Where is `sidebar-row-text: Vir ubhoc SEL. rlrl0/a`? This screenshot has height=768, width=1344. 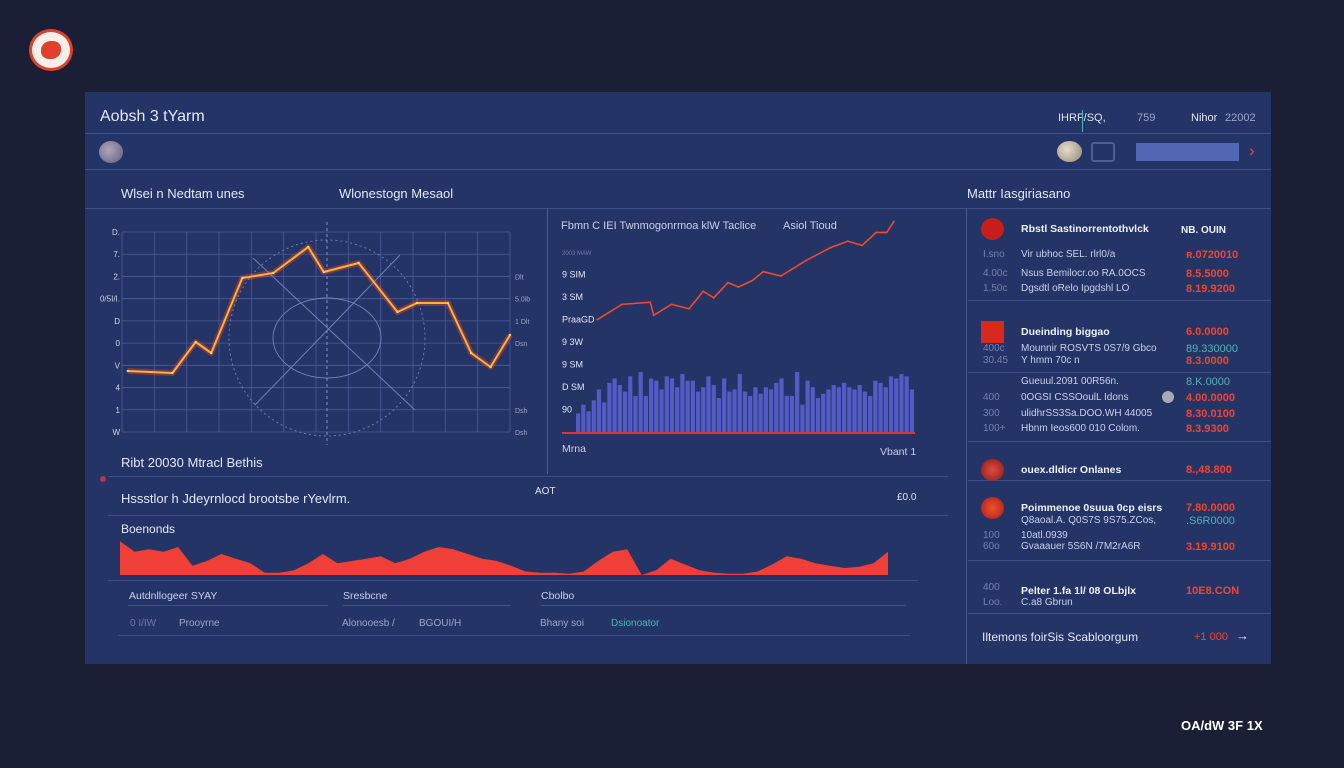 sidebar-row-text: Vir ubhoc SEL. rlrl0/a is located at coordinates (1068, 254).